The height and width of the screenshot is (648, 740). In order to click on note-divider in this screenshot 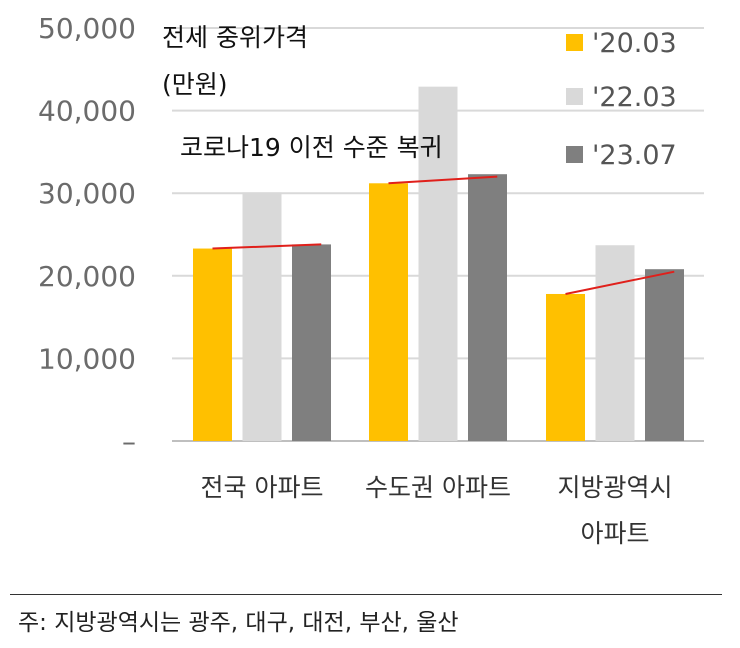, I will do `click(366, 594)`.